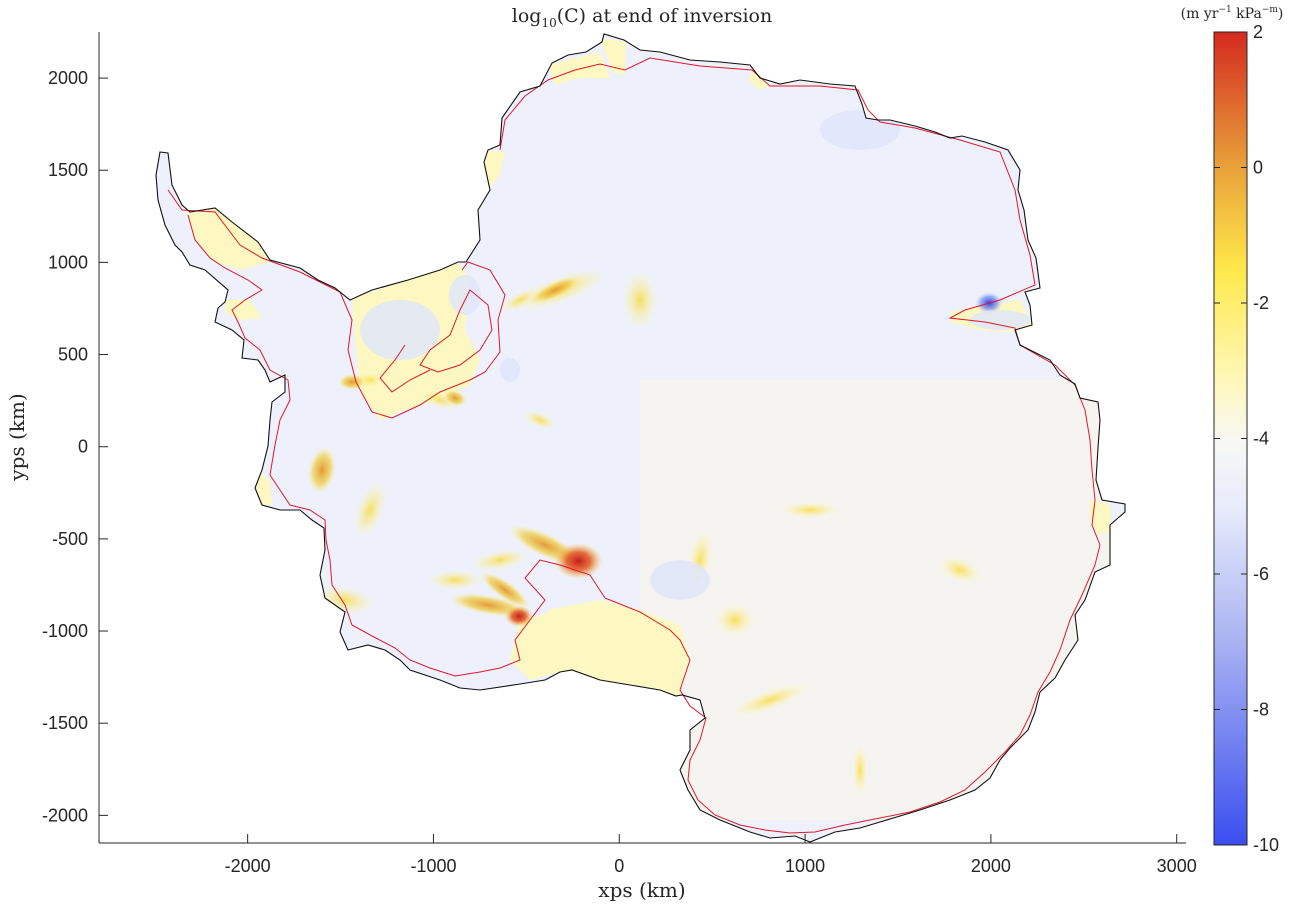 This screenshot has height=908, width=1296. I want to click on x-axis-label: xps (km), so click(641, 890).